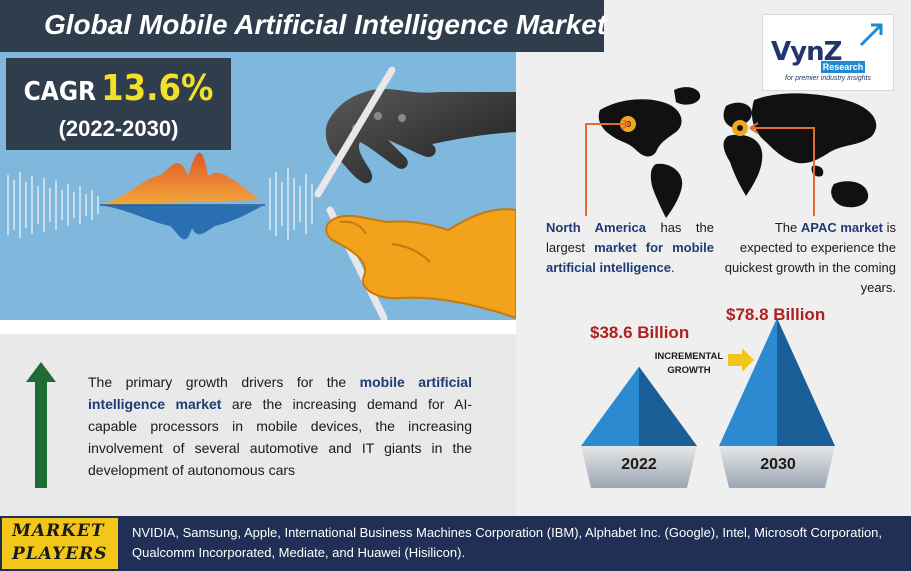  Describe the element at coordinates (280, 393) in the screenshot. I see `drivers-highlight: mobile artificial intelligence market` at that location.